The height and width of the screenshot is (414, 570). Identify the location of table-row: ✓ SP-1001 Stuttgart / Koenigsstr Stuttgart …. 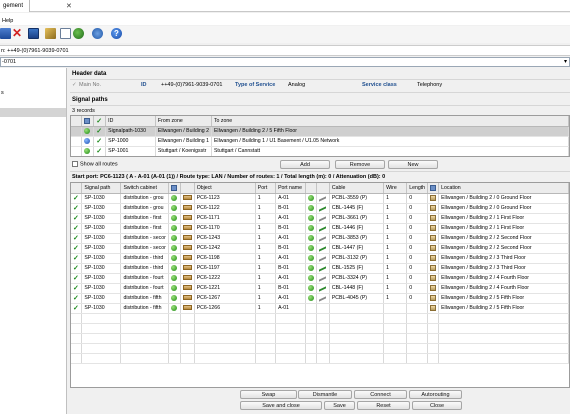
(320, 151).